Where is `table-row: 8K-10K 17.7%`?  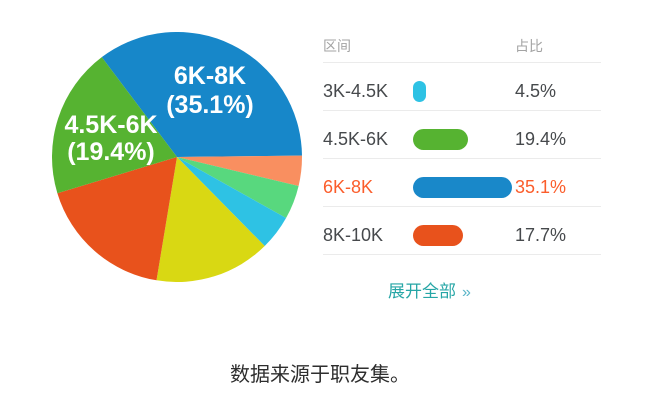 table-row: 8K-10K 17.7% is located at coordinates (462, 231).